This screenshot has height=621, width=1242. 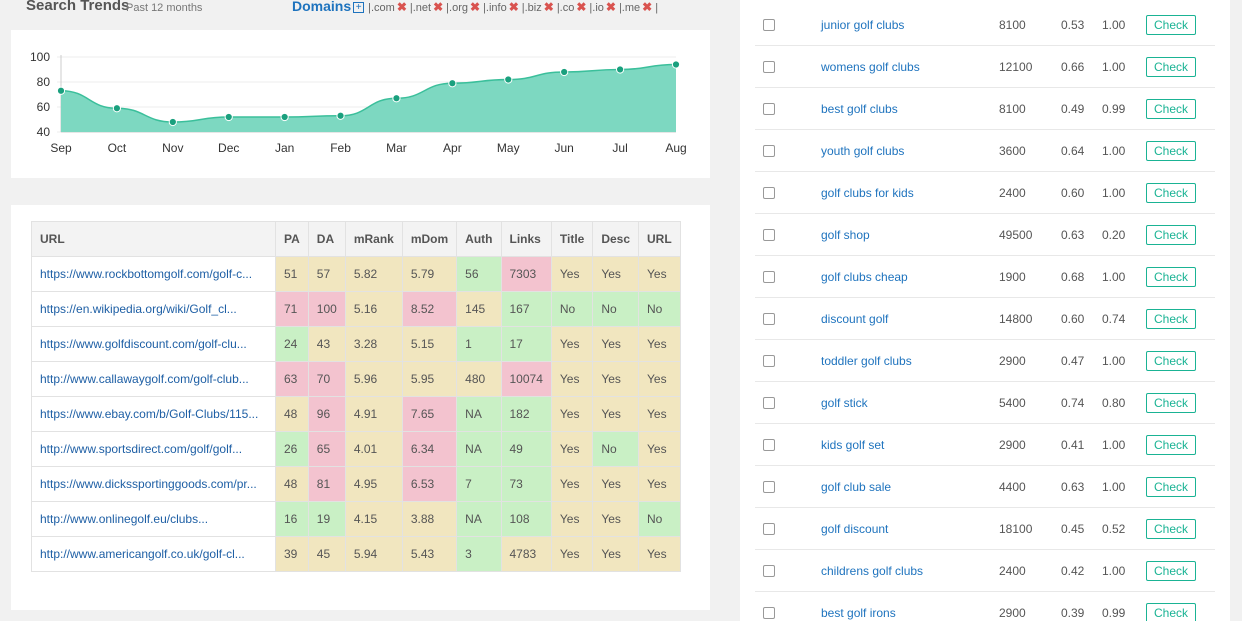 What do you see at coordinates (479, 239) in the screenshot?
I see `column-header-auth: Auth` at bounding box center [479, 239].